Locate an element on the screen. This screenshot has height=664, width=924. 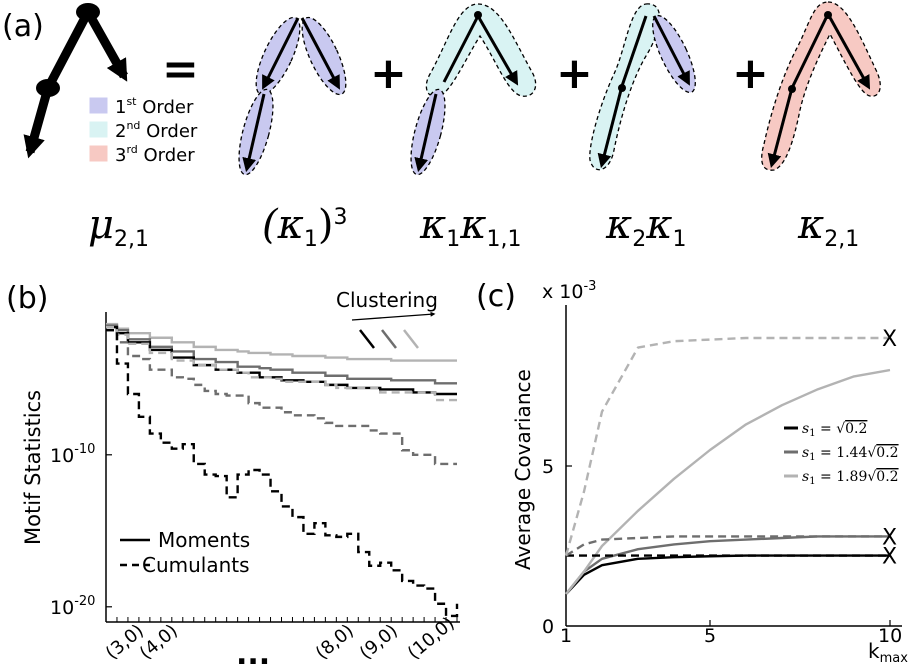
c-x-tick-label: 5 is located at coordinates (710, 636).